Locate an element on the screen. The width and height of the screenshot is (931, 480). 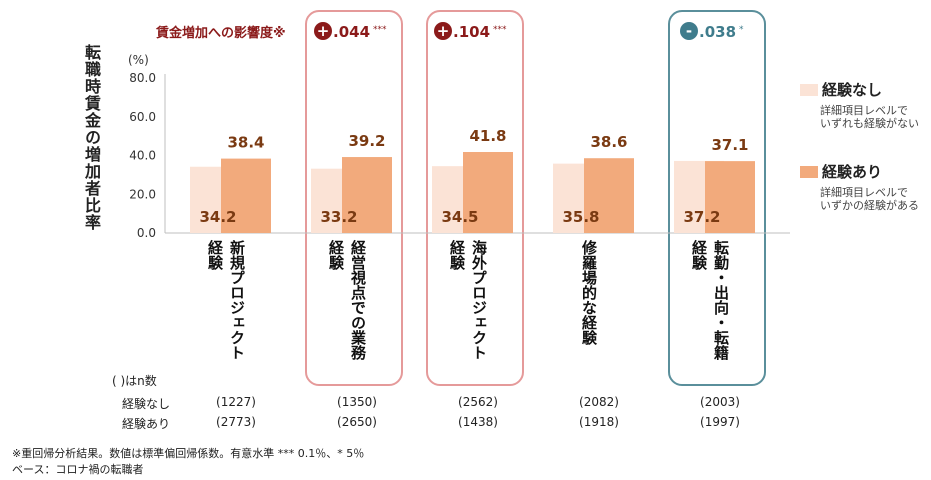
value-label-with-experience: 39.2 is located at coordinates (366, 141).